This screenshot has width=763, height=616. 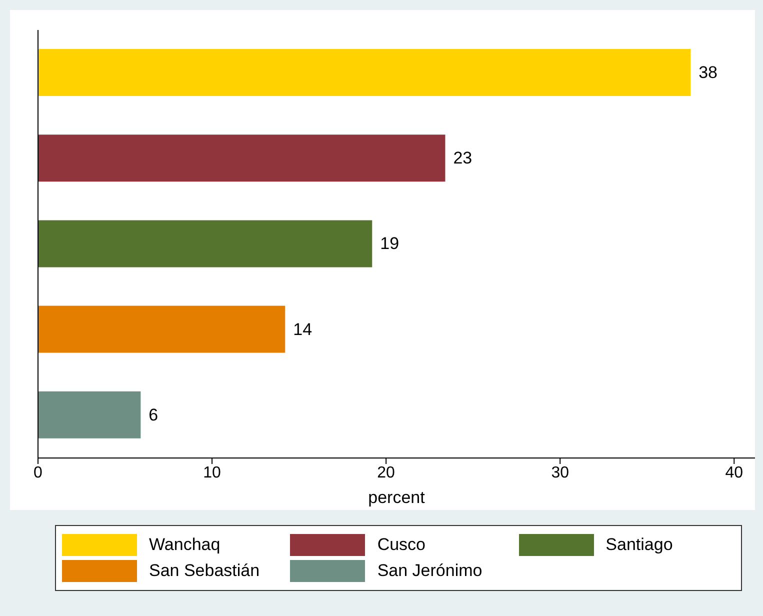 What do you see at coordinates (390, 244) in the screenshot?
I see `data-label: 19` at bounding box center [390, 244].